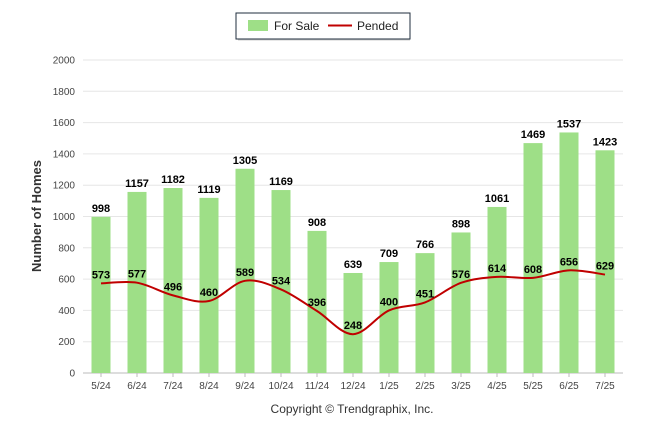  Describe the element at coordinates (497, 386) in the screenshot. I see `x-tick-label: 4/25` at that location.